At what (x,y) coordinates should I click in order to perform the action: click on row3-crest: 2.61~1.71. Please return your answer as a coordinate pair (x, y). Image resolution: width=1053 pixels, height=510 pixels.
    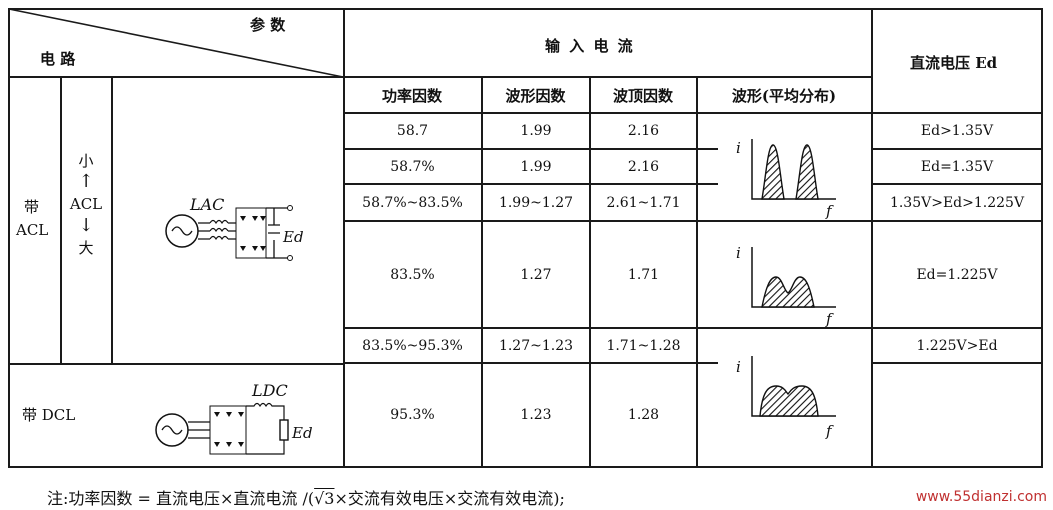
    Looking at the image, I should click on (643, 202).